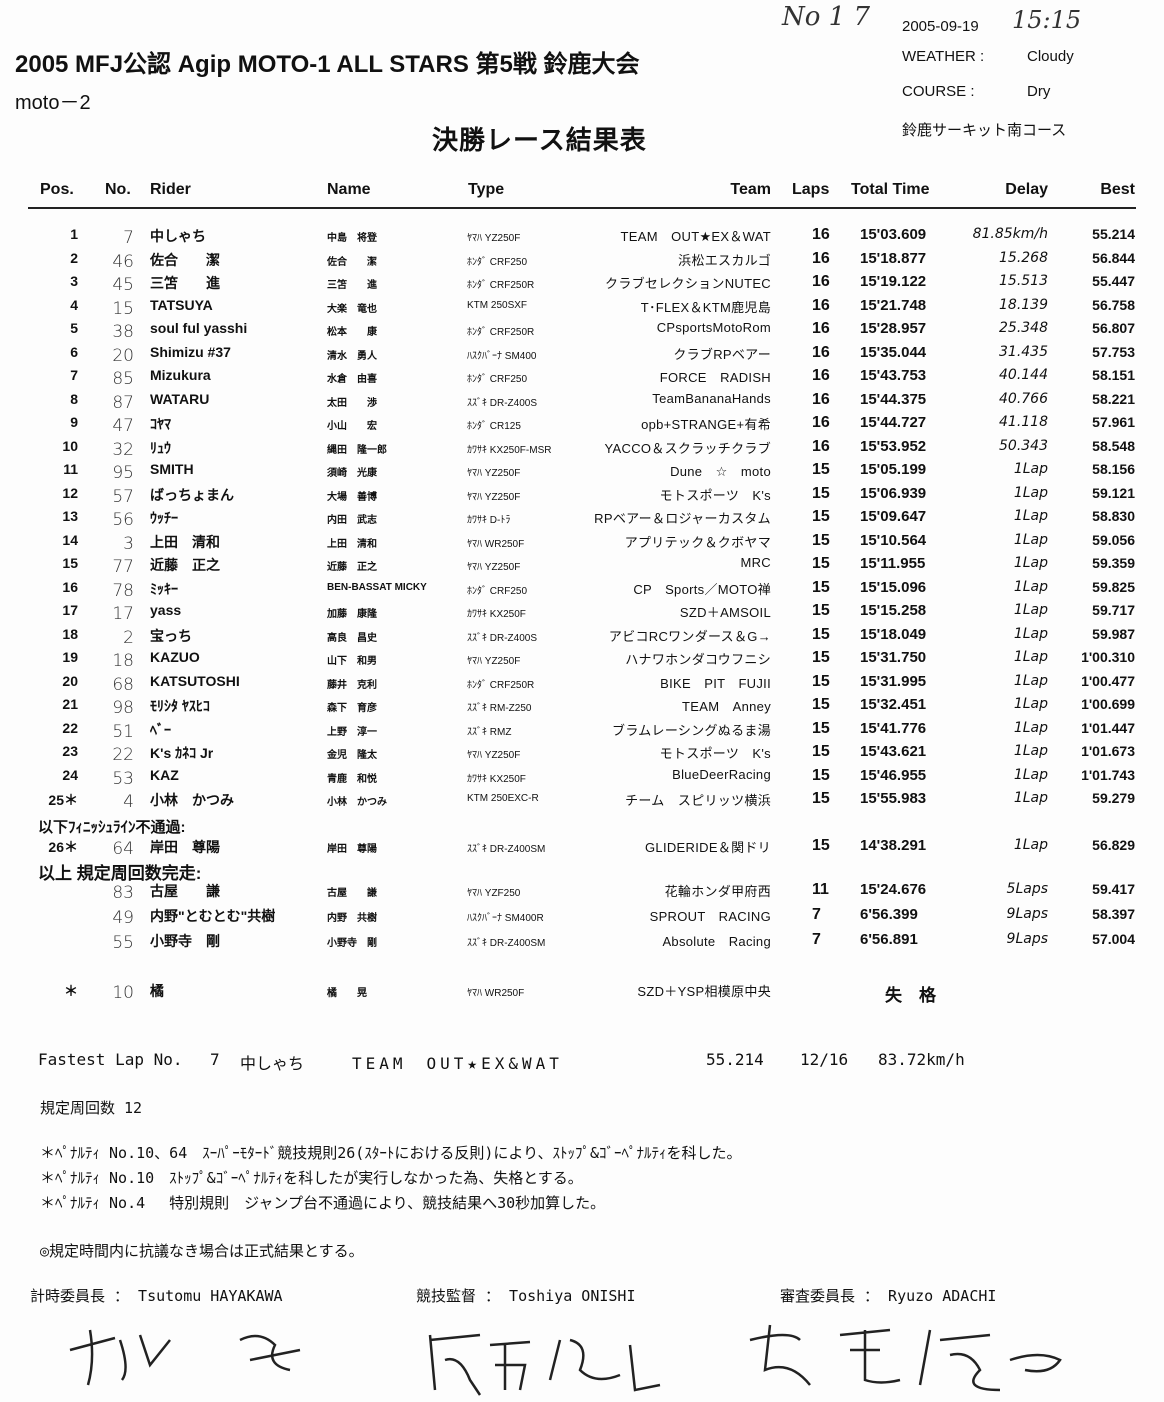  I want to click on cell-type: ﾎﾝﾀﾞ CRF250R, so click(501, 332).